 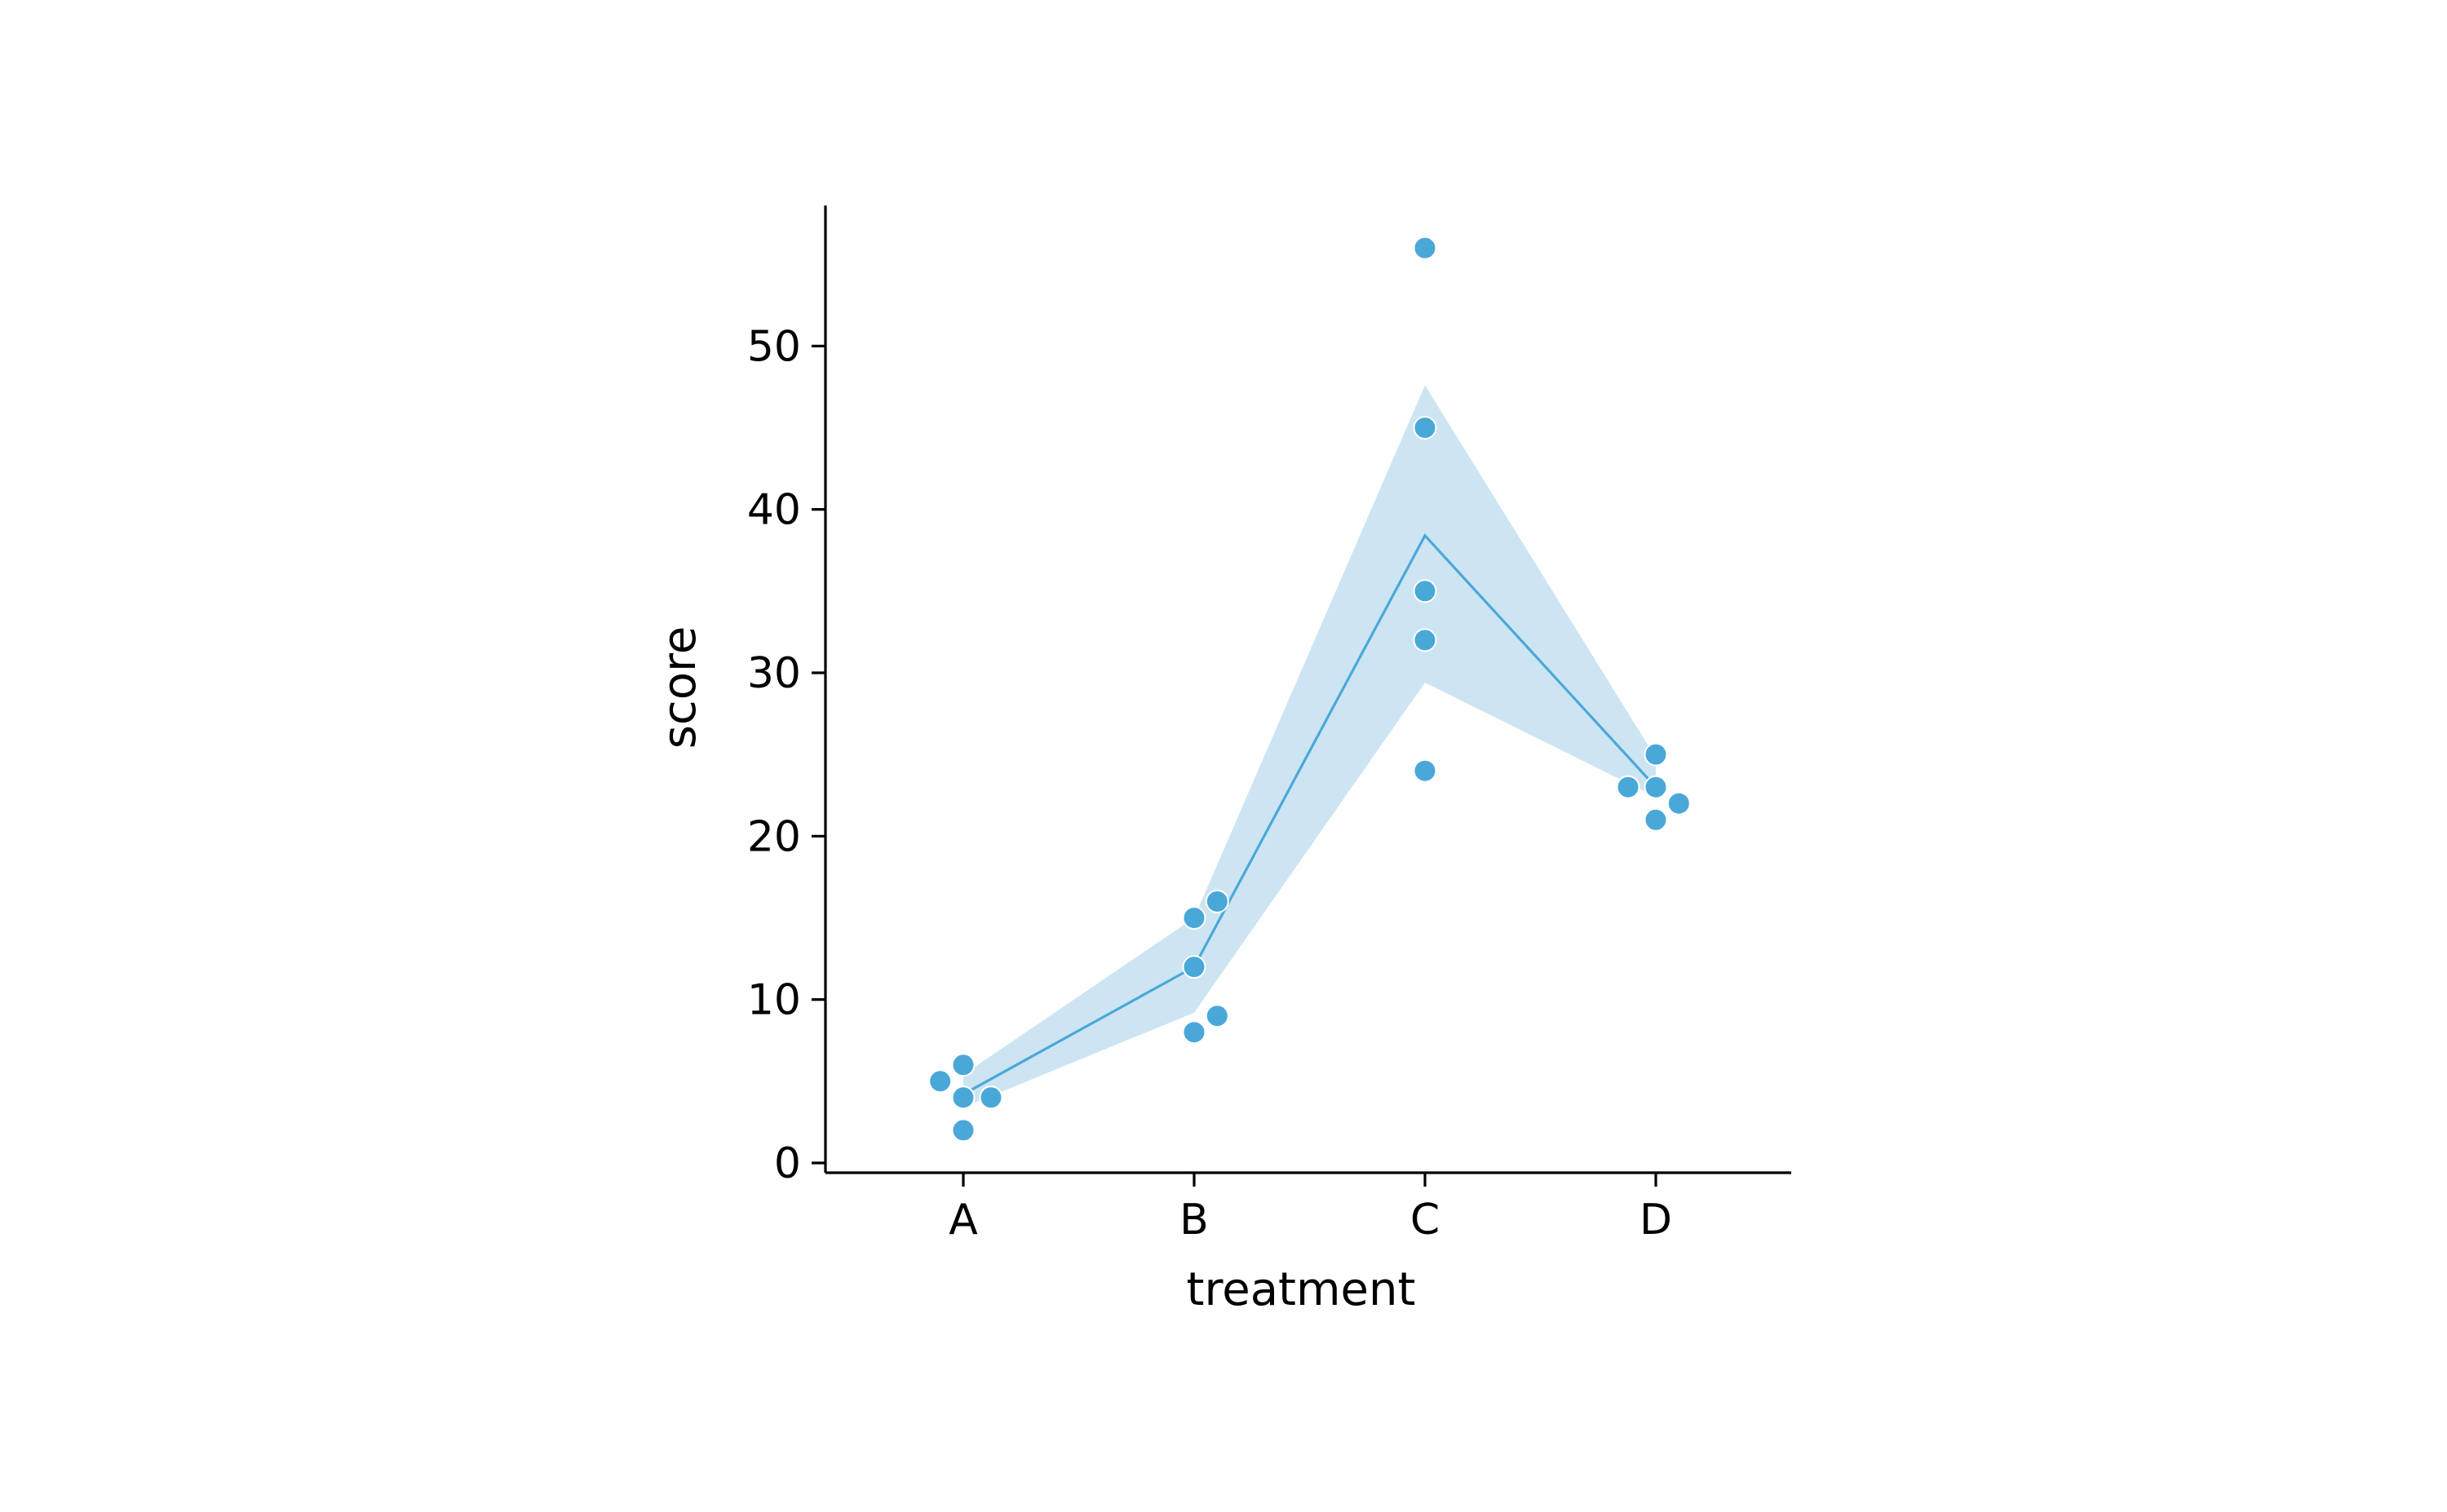 I want to click on y-tick-label: 0, so click(x=787, y=1163).